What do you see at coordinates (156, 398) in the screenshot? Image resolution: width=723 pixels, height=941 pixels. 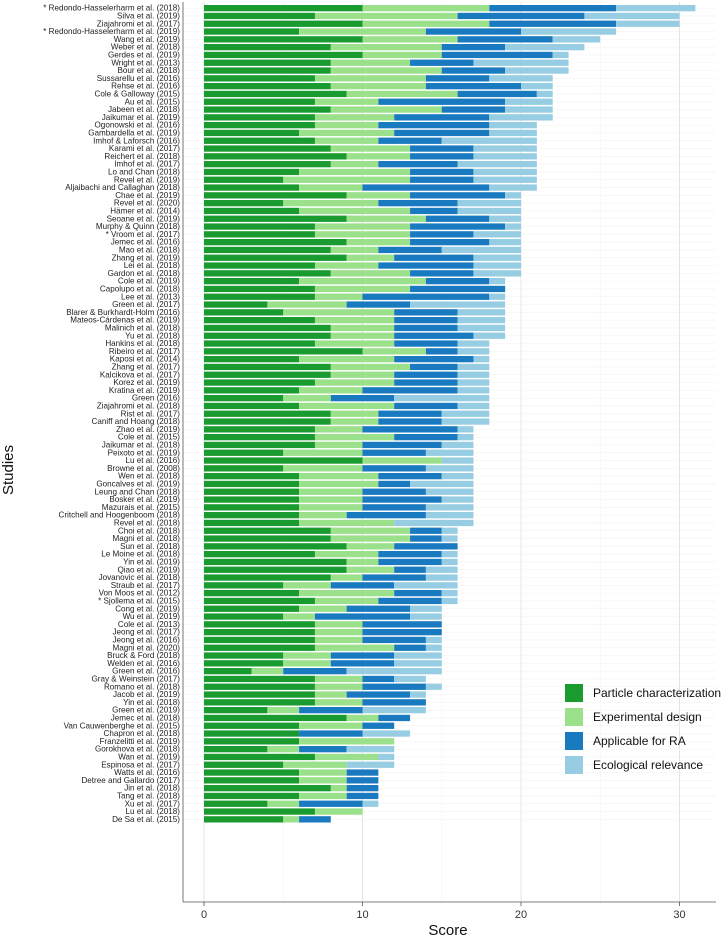 I see `study-label: Green (2016)` at bounding box center [156, 398].